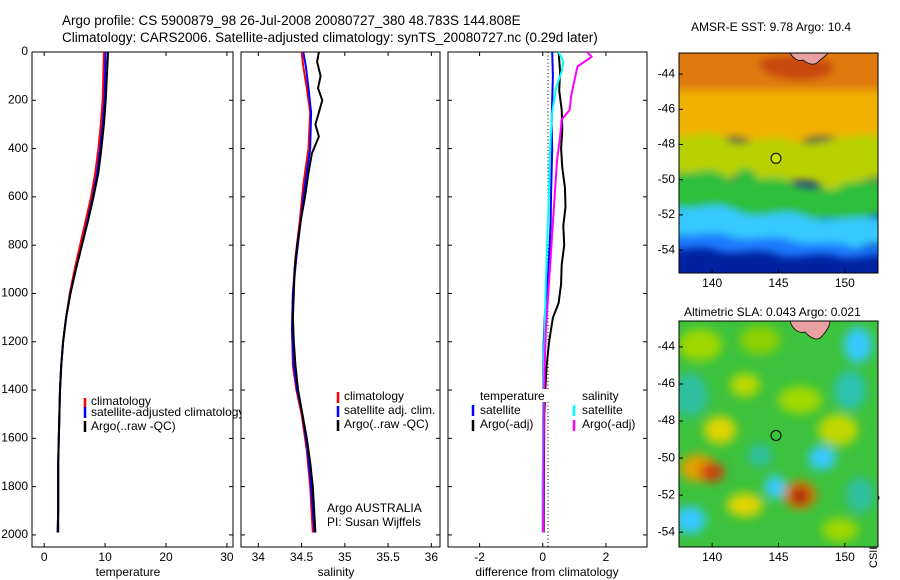  I want to click on y-tick-label: 1600, so click(14, 438).